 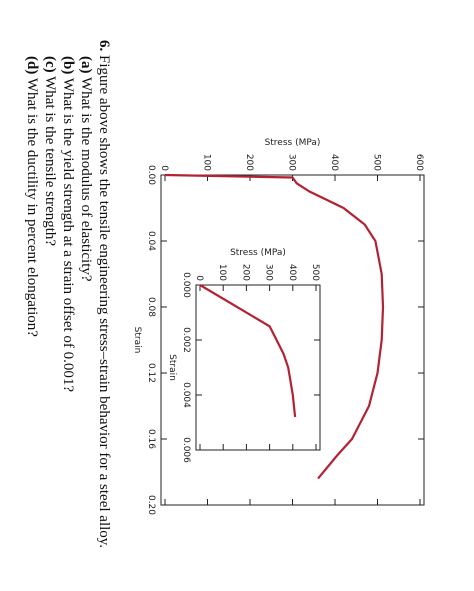 What do you see at coordinates (419, 162) in the screenshot?
I see `y-tick-label: 600` at bounding box center [419, 162].